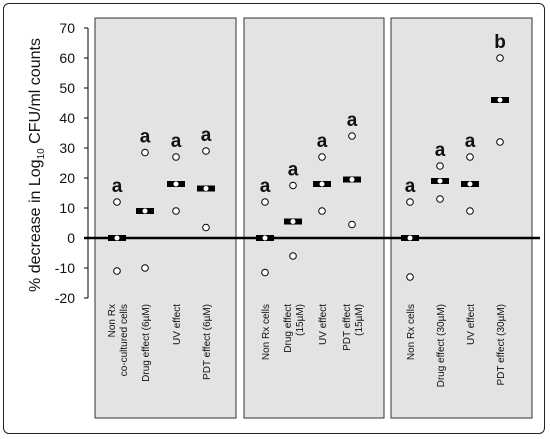 This screenshot has height=439, width=550. I want to click on y-tick-label: 30, so click(67, 148).